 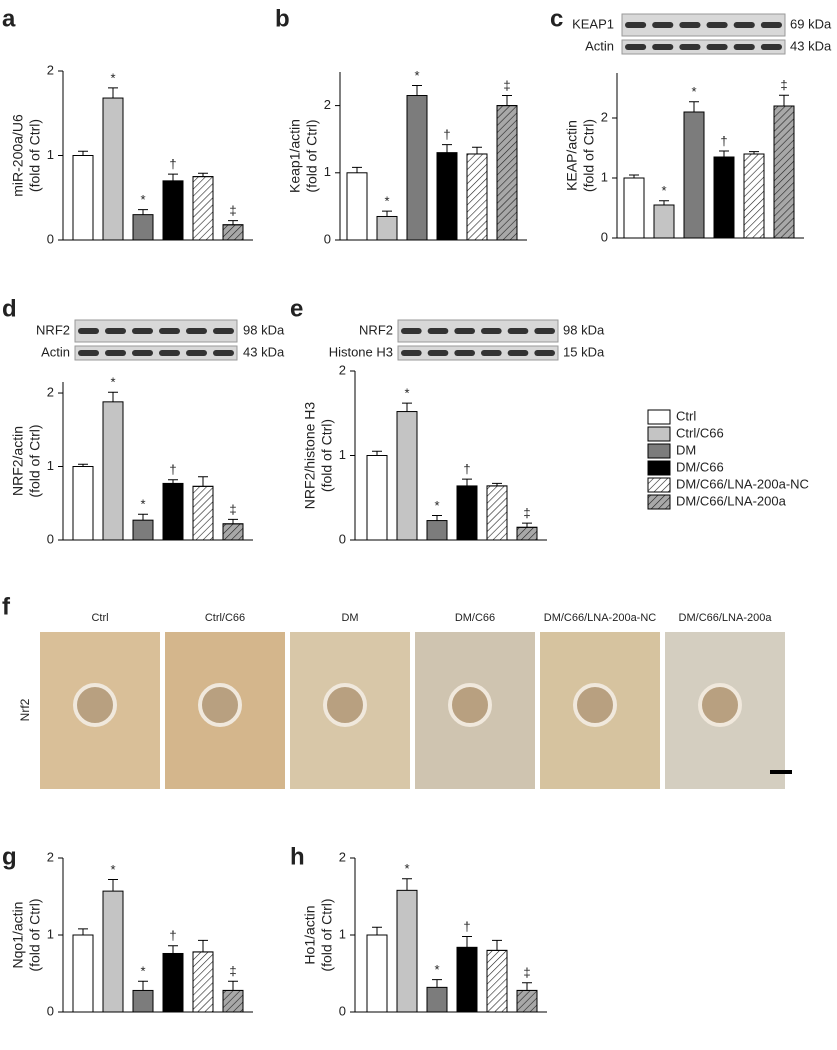 What do you see at coordinates (349, 618) in the screenshot?
I see `column-label: DM` at bounding box center [349, 618].